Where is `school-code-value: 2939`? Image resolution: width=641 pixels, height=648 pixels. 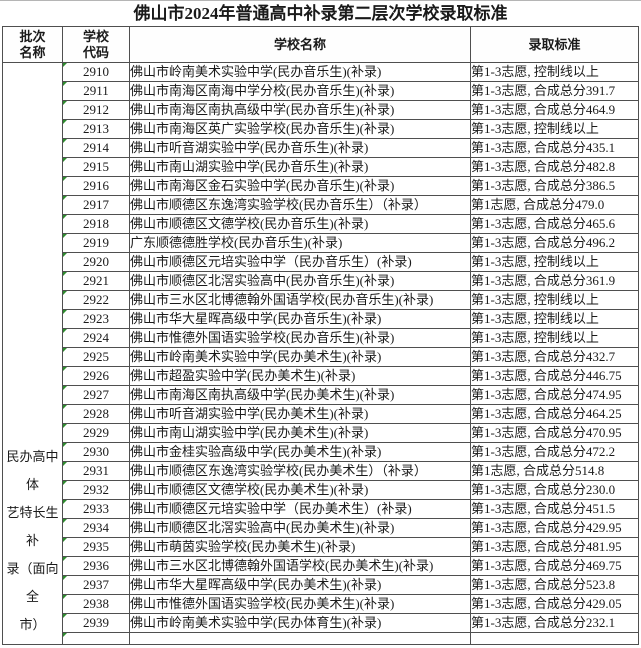
school-code-value: 2939 is located at coordinates (96, 622).